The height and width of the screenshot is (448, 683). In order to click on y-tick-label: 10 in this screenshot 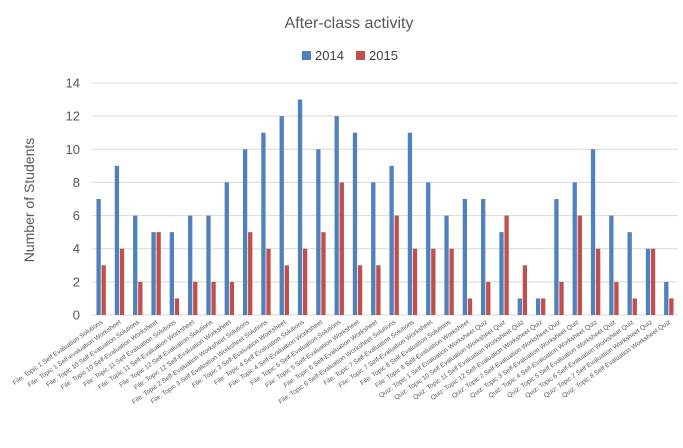, I will do `click(73, 149)`.